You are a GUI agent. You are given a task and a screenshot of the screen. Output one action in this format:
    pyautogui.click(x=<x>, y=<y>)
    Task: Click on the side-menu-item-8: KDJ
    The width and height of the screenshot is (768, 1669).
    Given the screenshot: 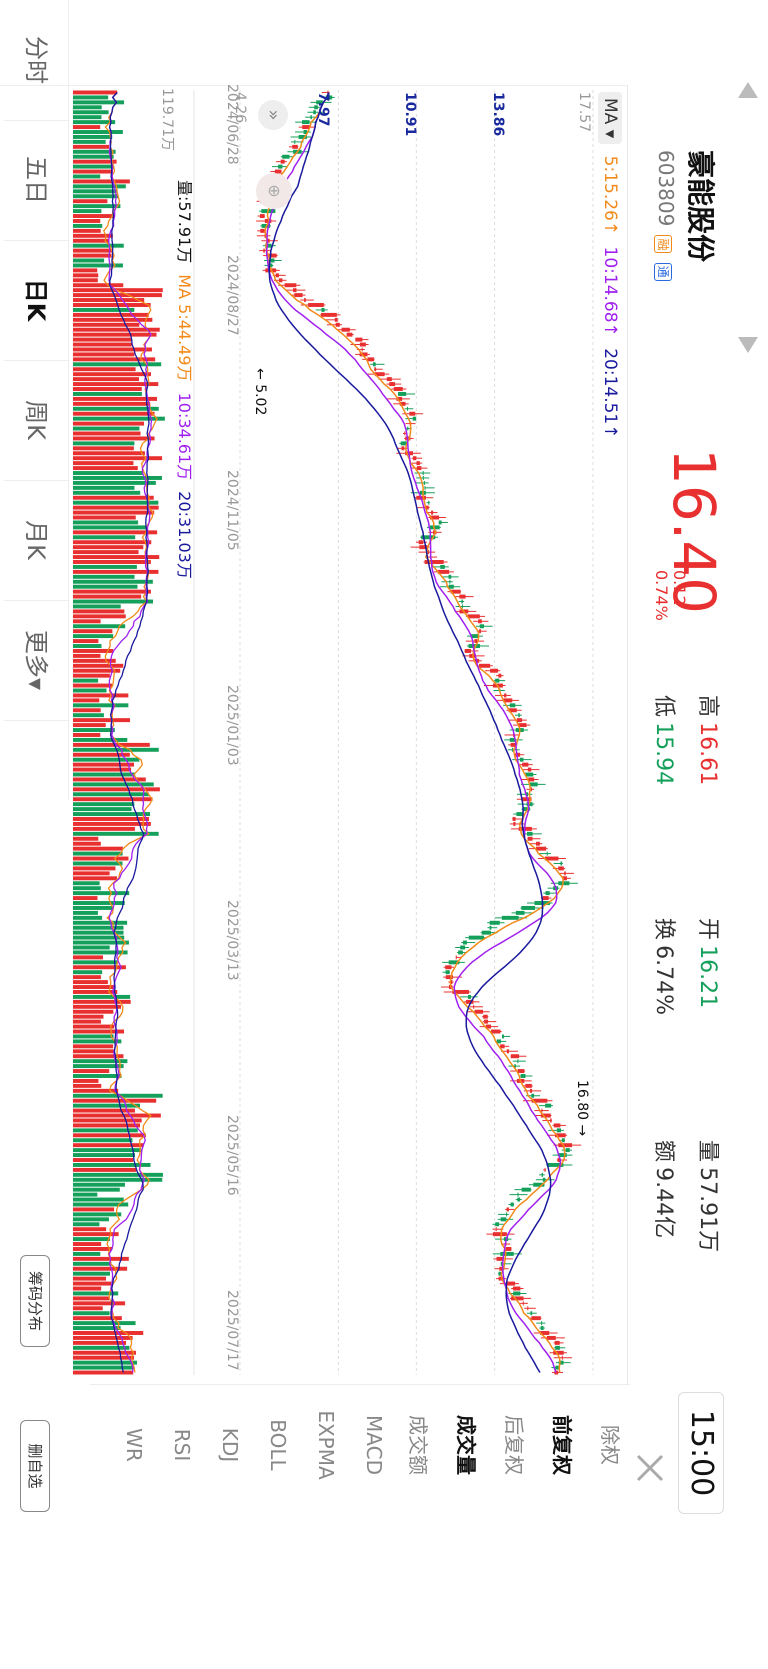 What is the action you would take?
    pyautogui.click(x=230, y=1445)
    